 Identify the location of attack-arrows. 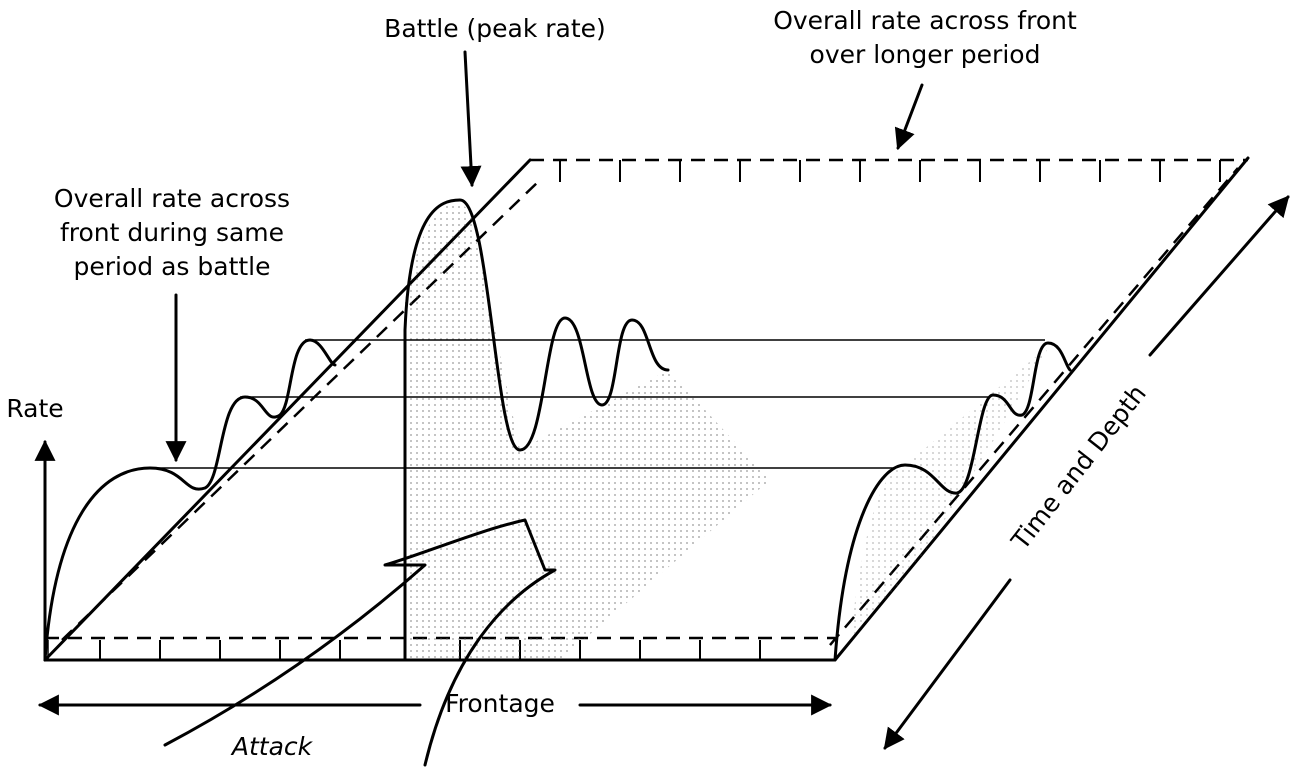
(360, 642).